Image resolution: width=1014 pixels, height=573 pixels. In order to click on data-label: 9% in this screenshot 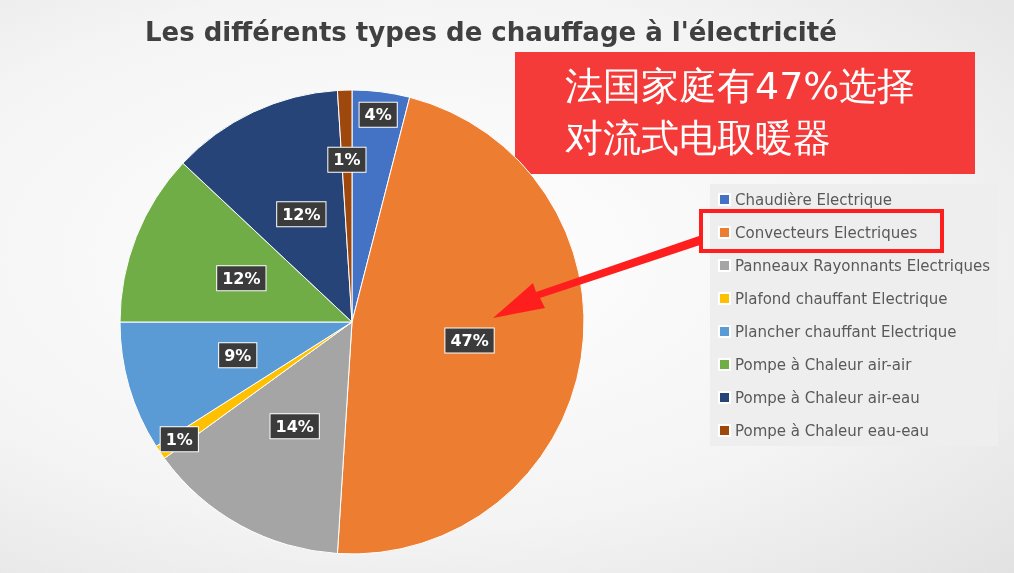, I will do `click(238, 355)`.